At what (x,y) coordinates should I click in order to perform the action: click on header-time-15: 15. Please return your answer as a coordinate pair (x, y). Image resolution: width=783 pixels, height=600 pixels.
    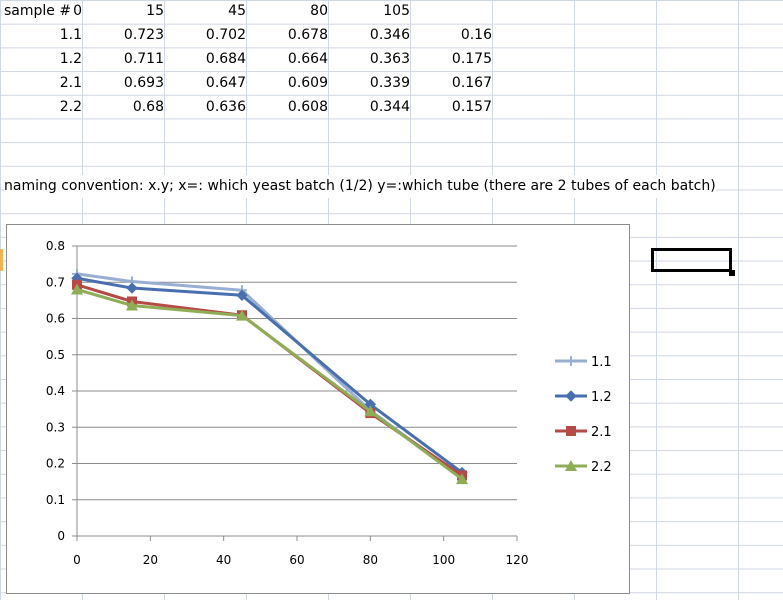
    Looking at the image, I should click on (155, 11).